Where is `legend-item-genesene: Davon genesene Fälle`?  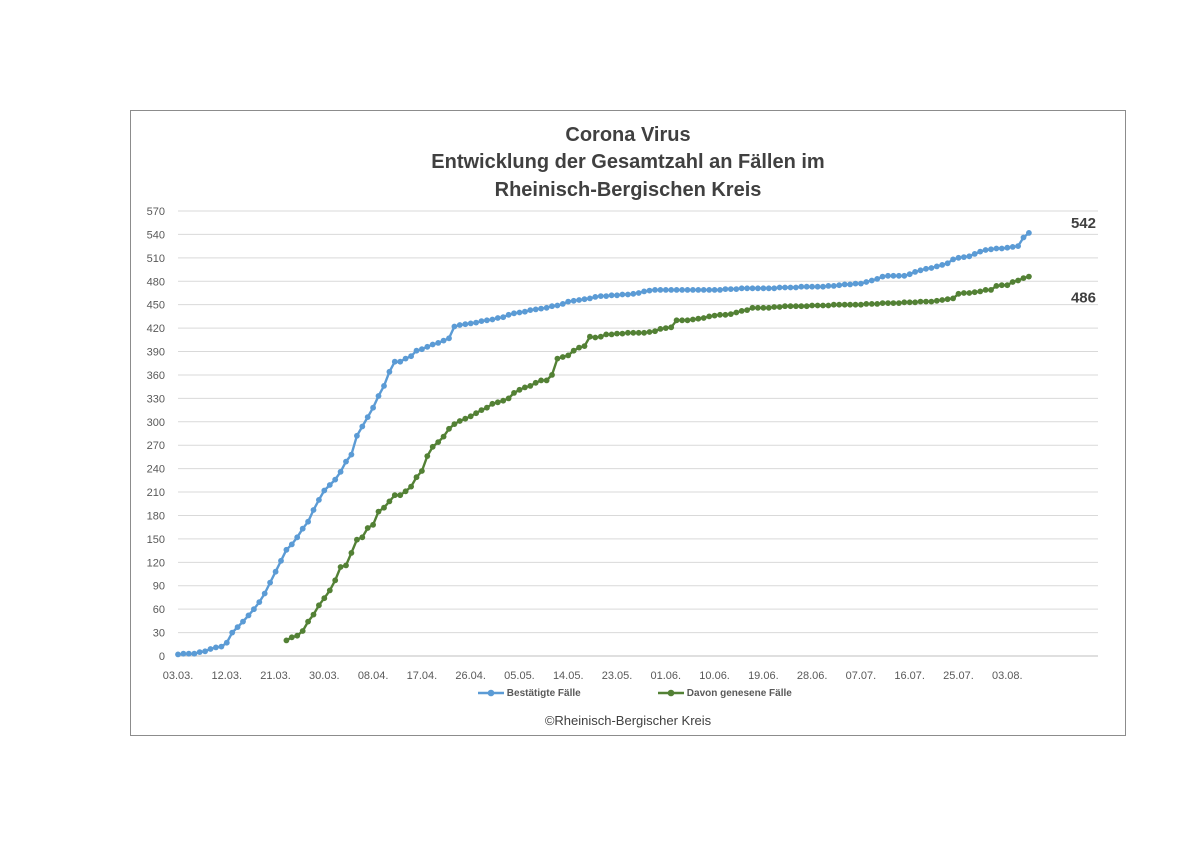
legend-item-genesene: Davon genesene Fälle is located at coordinates (725, 693).